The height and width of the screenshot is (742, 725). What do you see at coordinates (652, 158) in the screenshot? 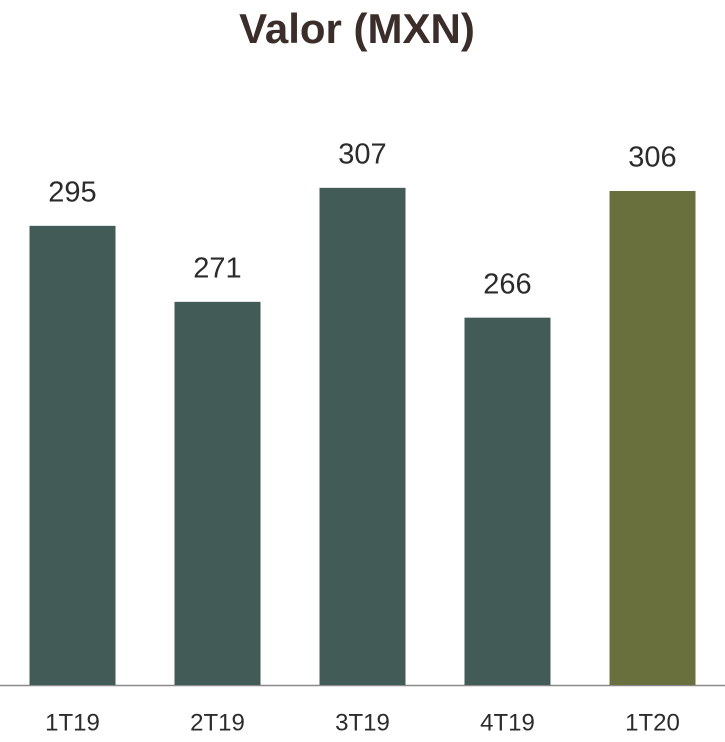
I see `value-label: 306` at bounding box center [652, 158].